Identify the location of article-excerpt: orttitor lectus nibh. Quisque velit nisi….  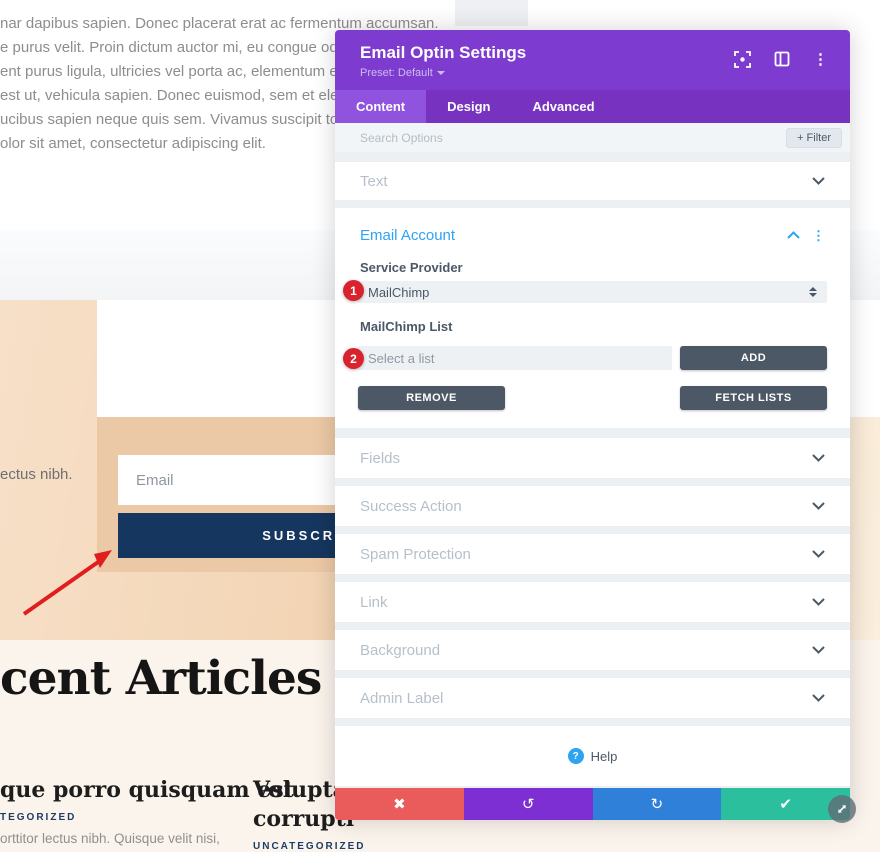
(110, 838).